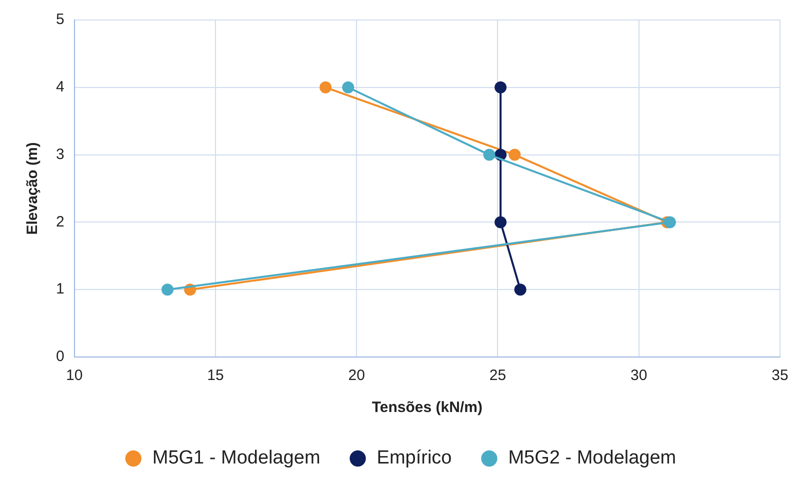  Describe the element at coordinates (60, 221) in the screenshot. I see `y-tick-label: 2` at that location.